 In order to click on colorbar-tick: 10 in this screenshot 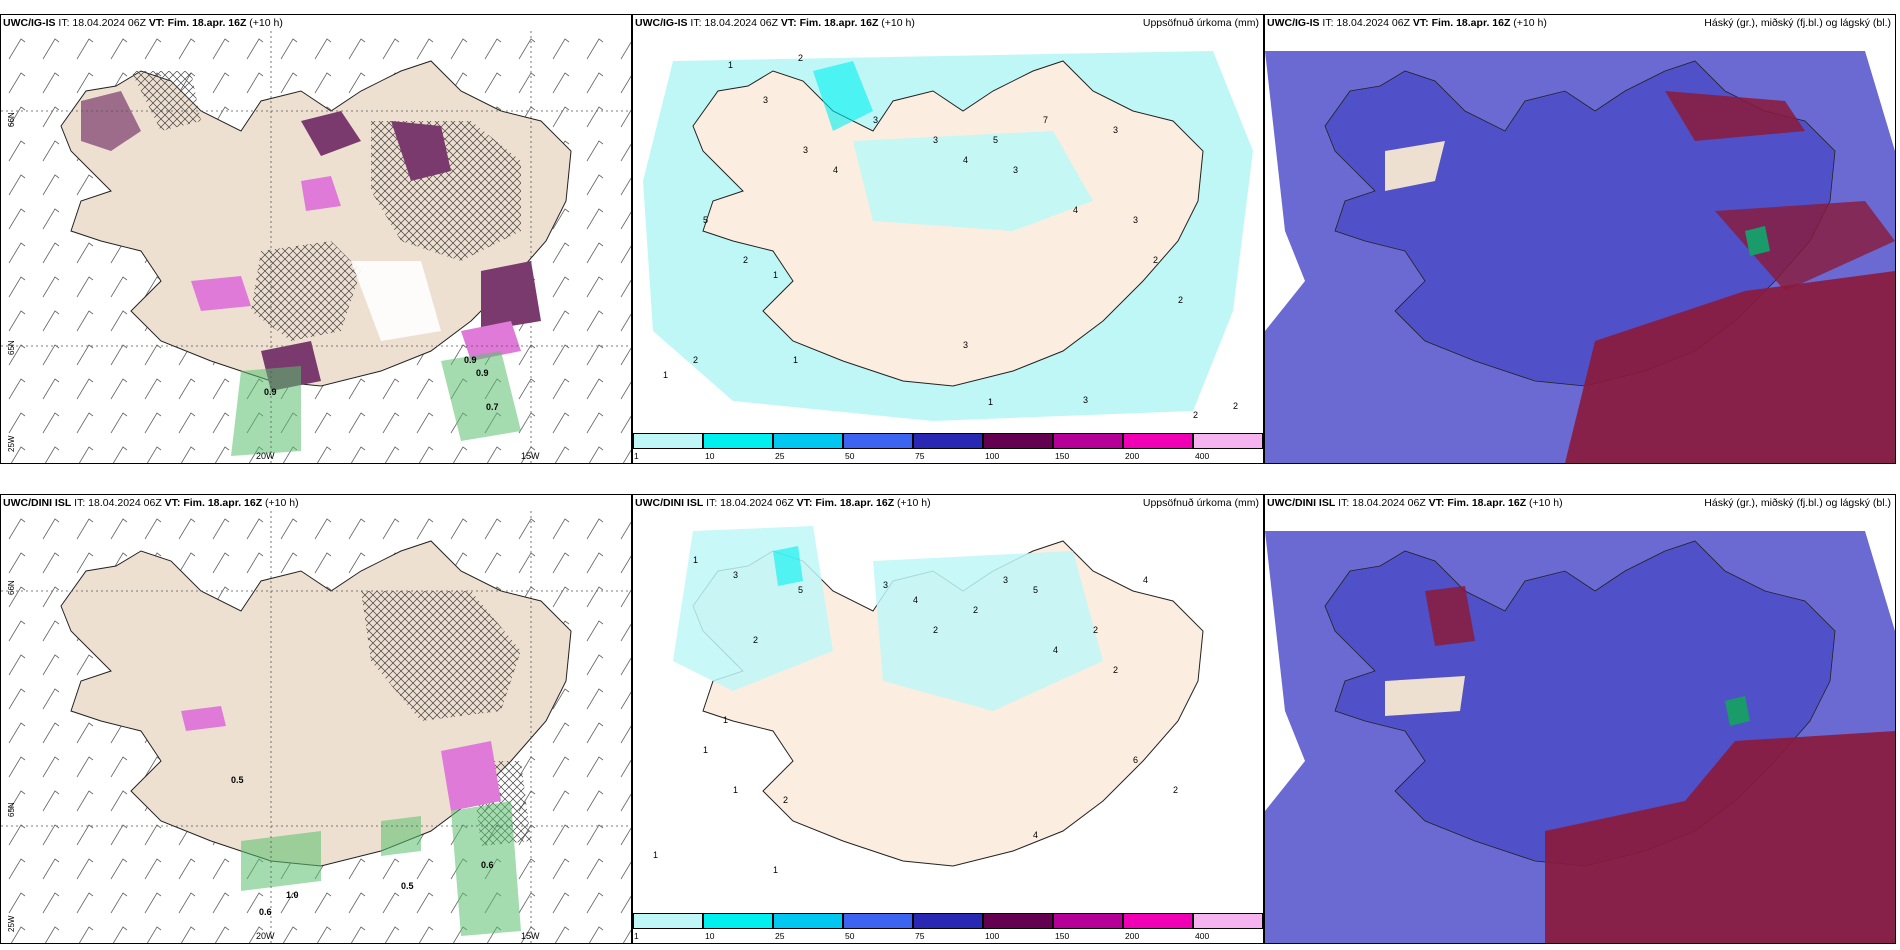, I will do `click(710, 936)`.